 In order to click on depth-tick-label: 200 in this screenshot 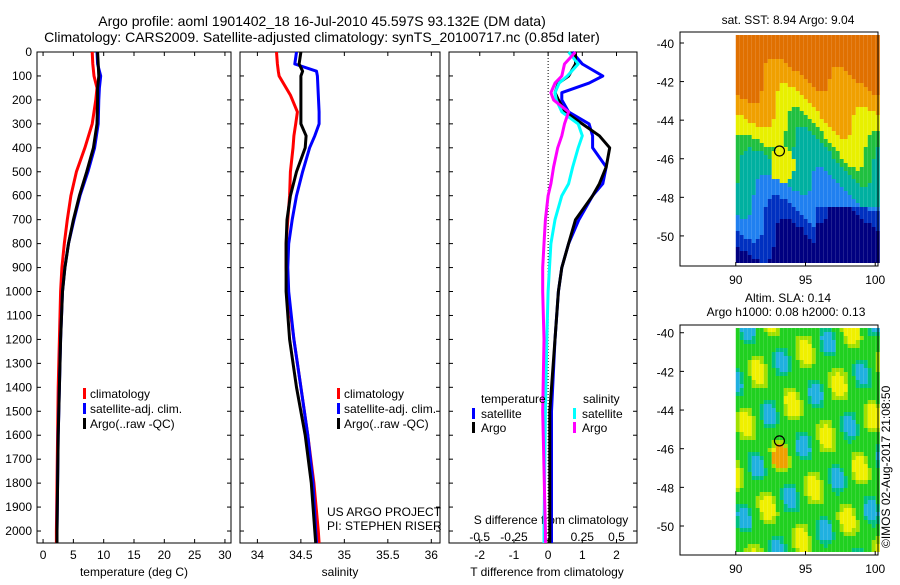, I will do `click(22, 100)`.